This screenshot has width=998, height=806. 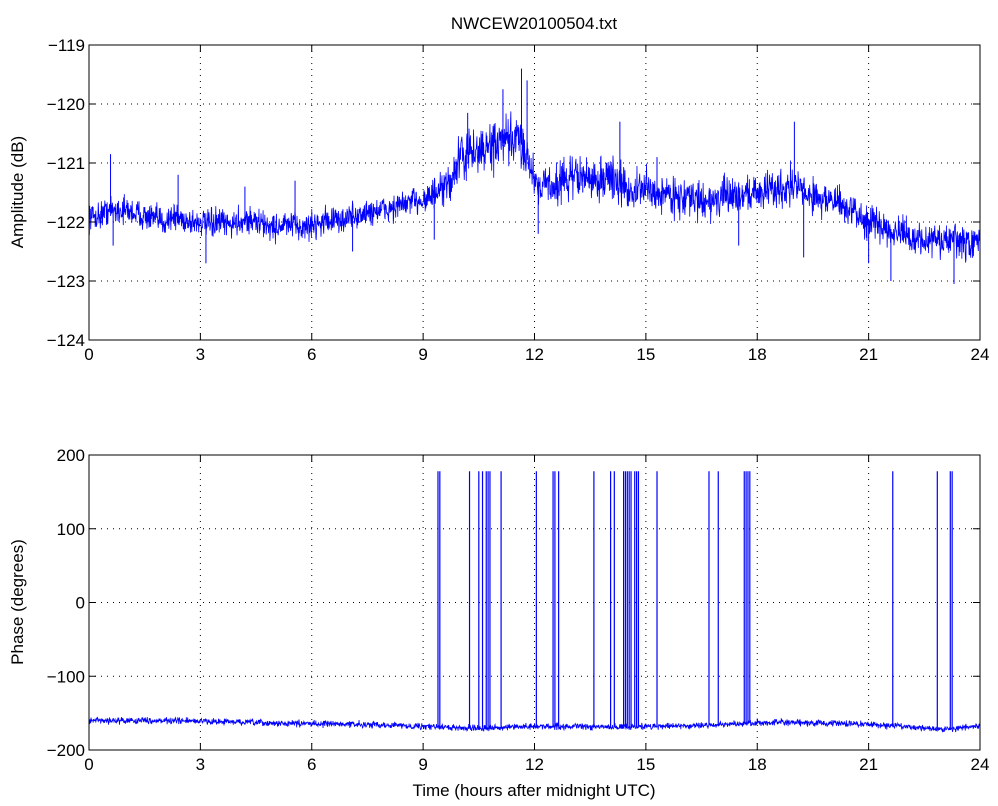 What do you see at coordinates (534, 23) in the screenshot?
I see `chart-title: NWCEW20100504.txt` at bounding box center [534, 23].